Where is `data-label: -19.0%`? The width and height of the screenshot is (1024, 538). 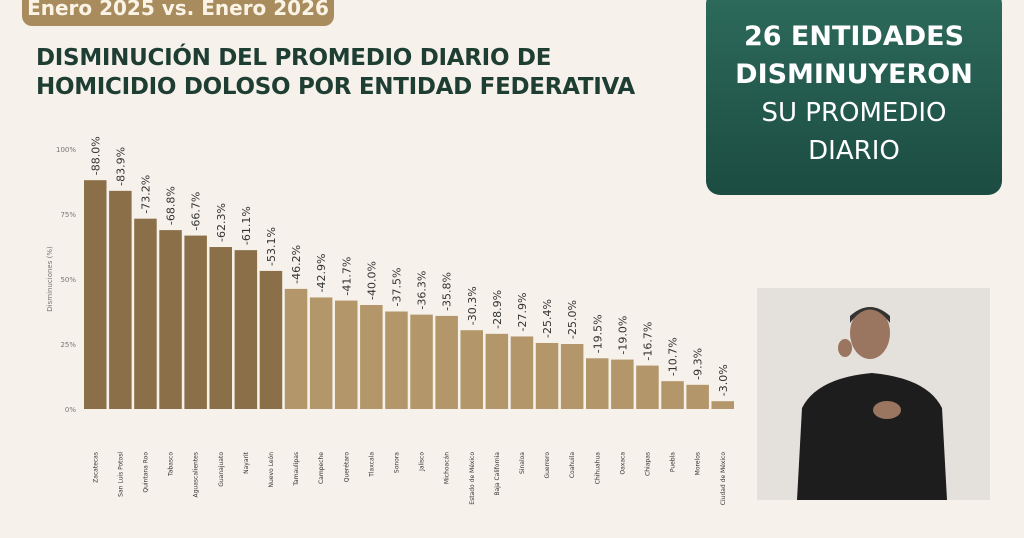 data-label: -19.0% is located at coordinates (622, 335).